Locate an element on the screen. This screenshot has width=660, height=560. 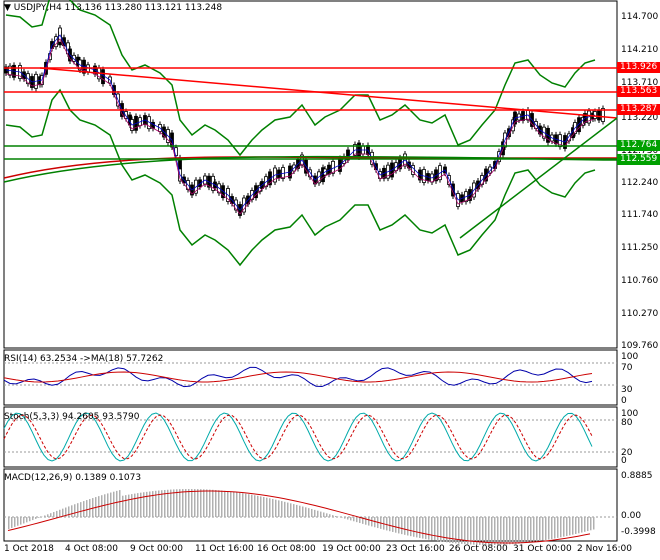
stoch-label: Stoch(5,3,3) 94.2605 93.5790 is located at coordinates (72, 417).